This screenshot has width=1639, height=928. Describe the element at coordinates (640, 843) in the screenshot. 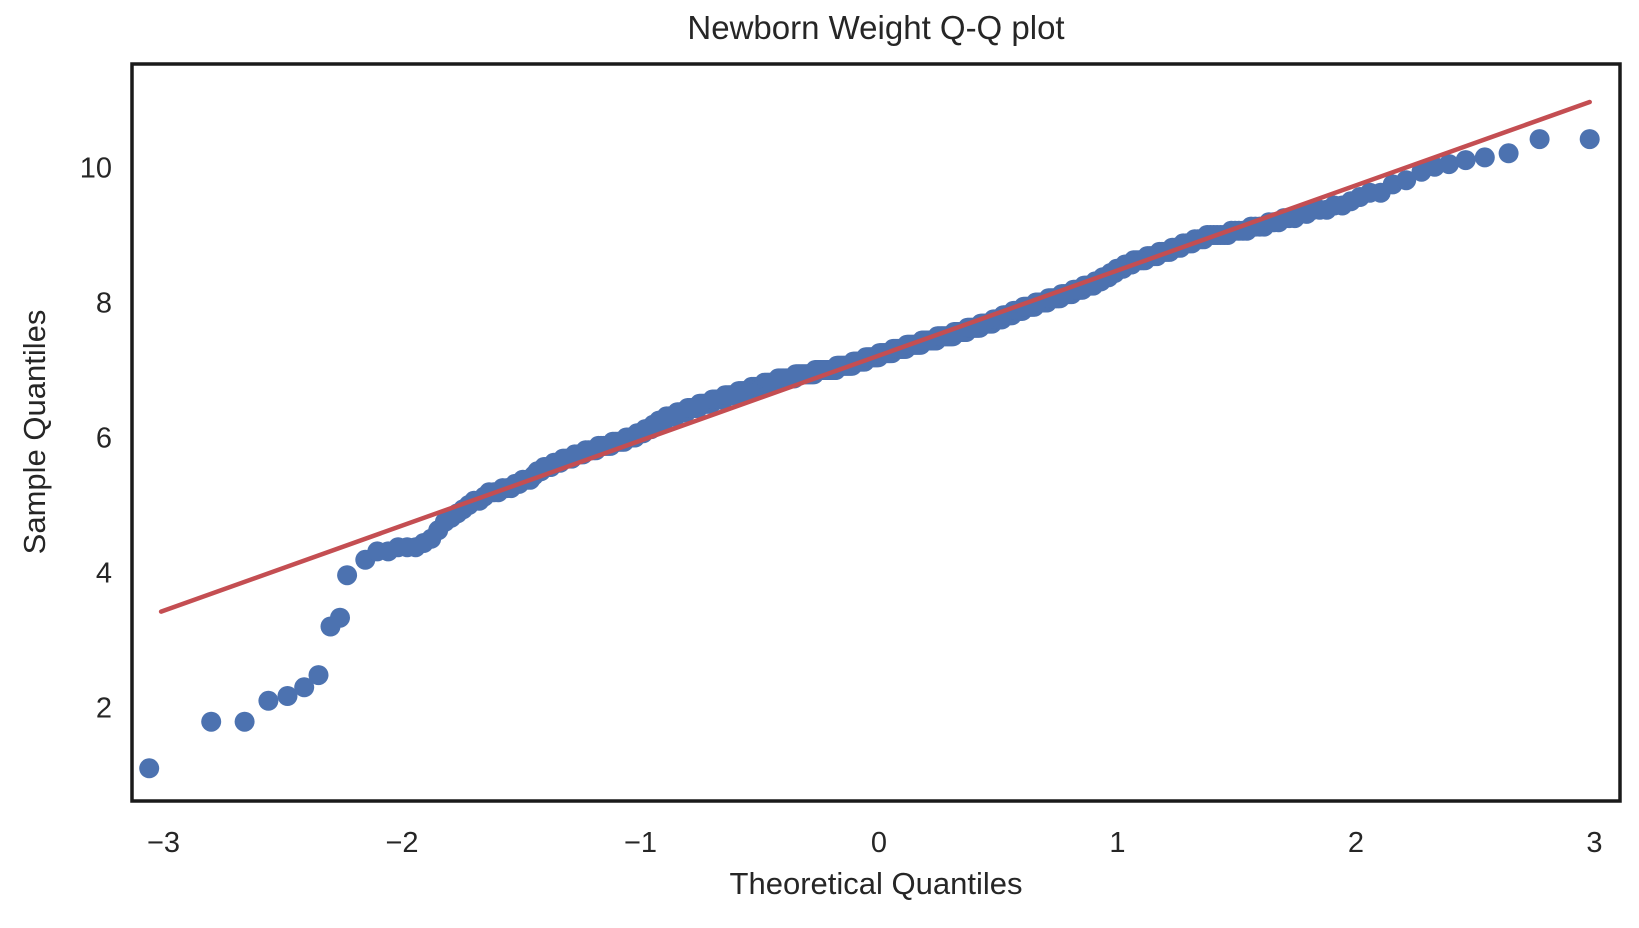

I see `x-tick-label: −1` at that location.